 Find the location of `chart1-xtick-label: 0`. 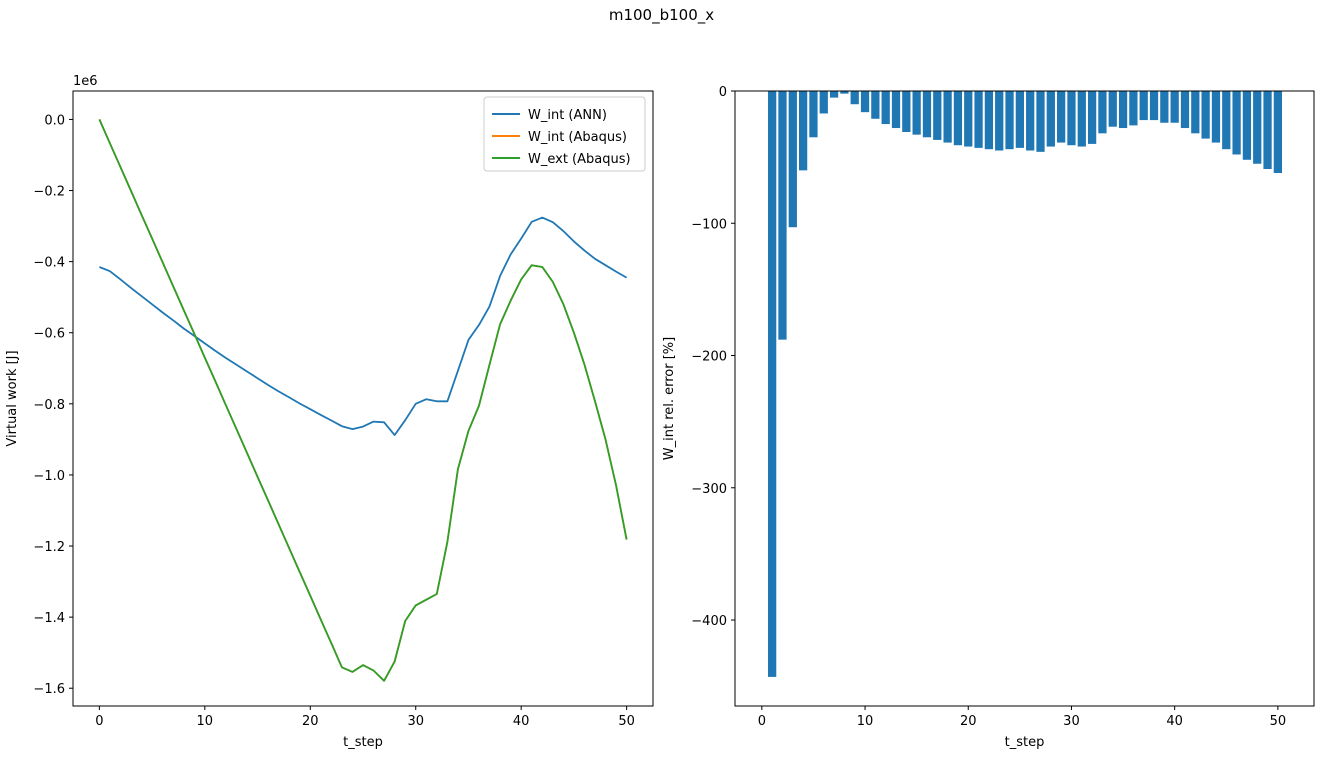

chart1-xtick-label: 0 is located at coordinates (99, 721).